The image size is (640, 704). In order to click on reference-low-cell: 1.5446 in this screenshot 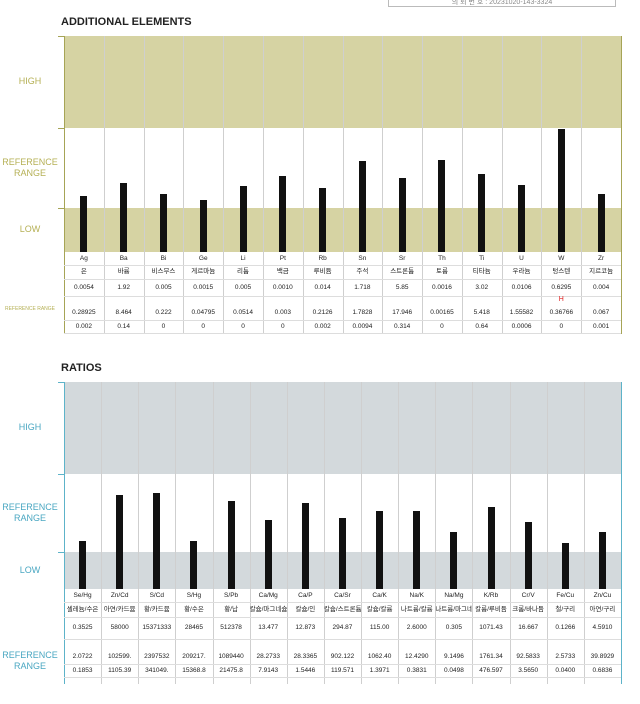, I will do `click(305, 670)`.